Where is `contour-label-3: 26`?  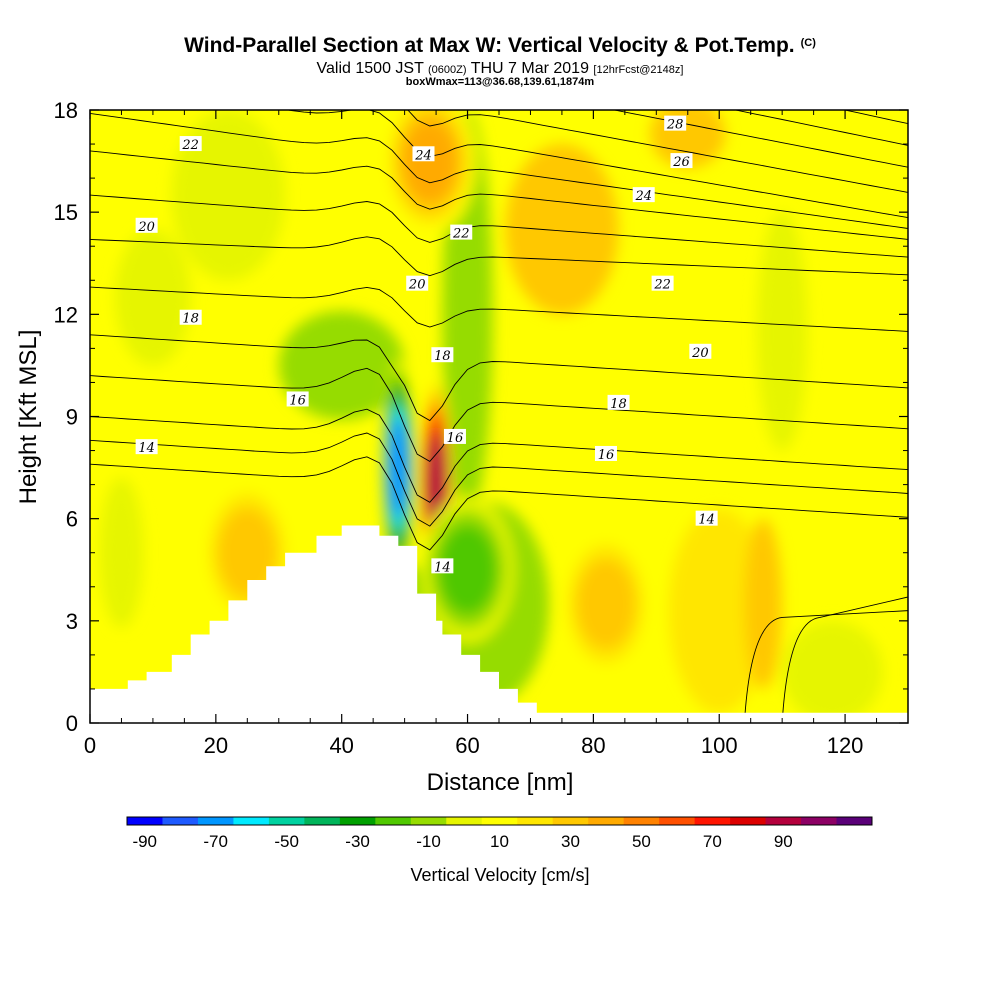 contour-label-3: 26 is located at coordinates (681, 161).